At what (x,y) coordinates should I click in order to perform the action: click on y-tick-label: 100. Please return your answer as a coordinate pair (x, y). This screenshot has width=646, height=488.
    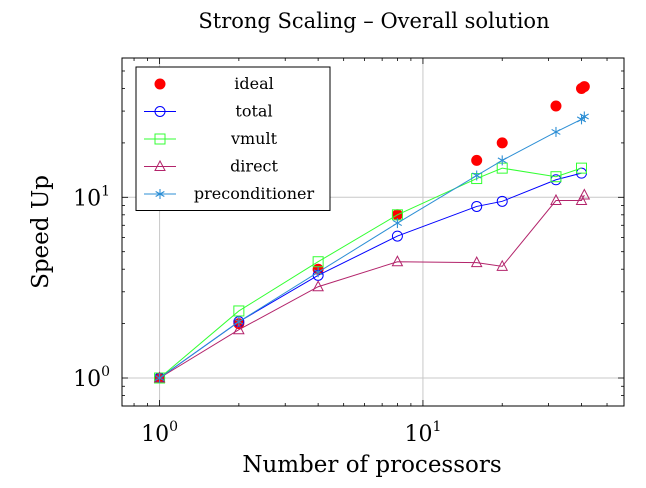
    Looking at the image, I should click on (91, 378).